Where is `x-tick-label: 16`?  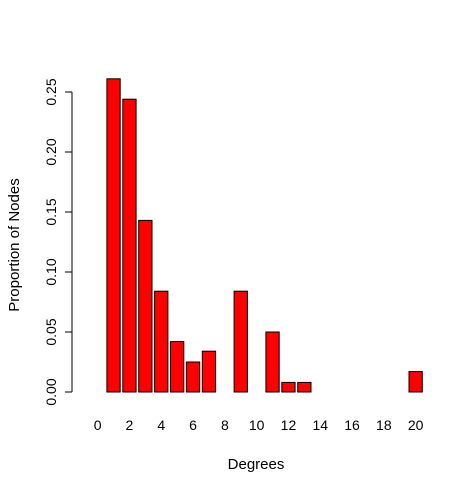
x-tick-label: 16 is located at coordinates (352, 425).